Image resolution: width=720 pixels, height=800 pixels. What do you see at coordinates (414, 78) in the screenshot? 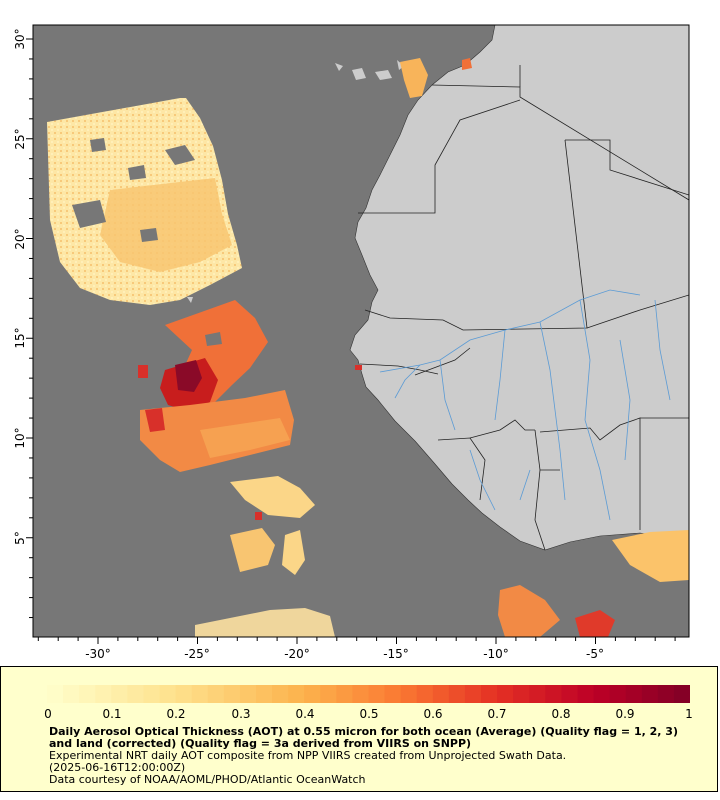
I see `aot-patch-canary` at bounding box center [414, 78].